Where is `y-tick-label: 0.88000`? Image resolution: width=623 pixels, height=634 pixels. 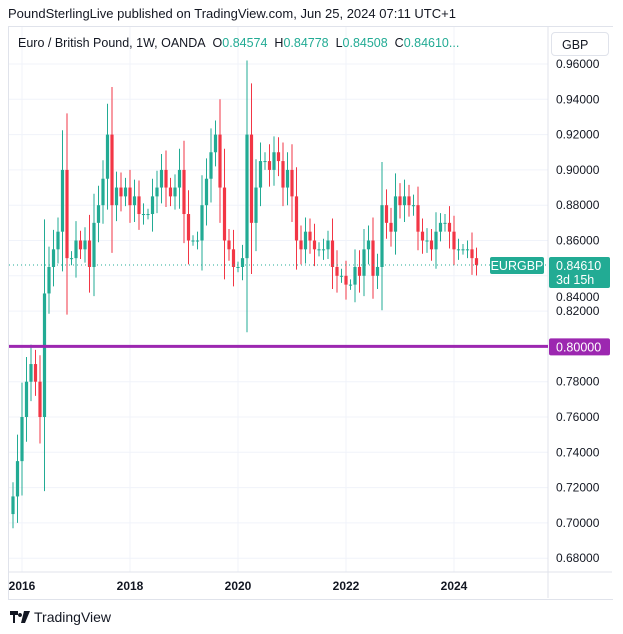 y-tick-label: 0.88000 is located at coordinates (578, 205).